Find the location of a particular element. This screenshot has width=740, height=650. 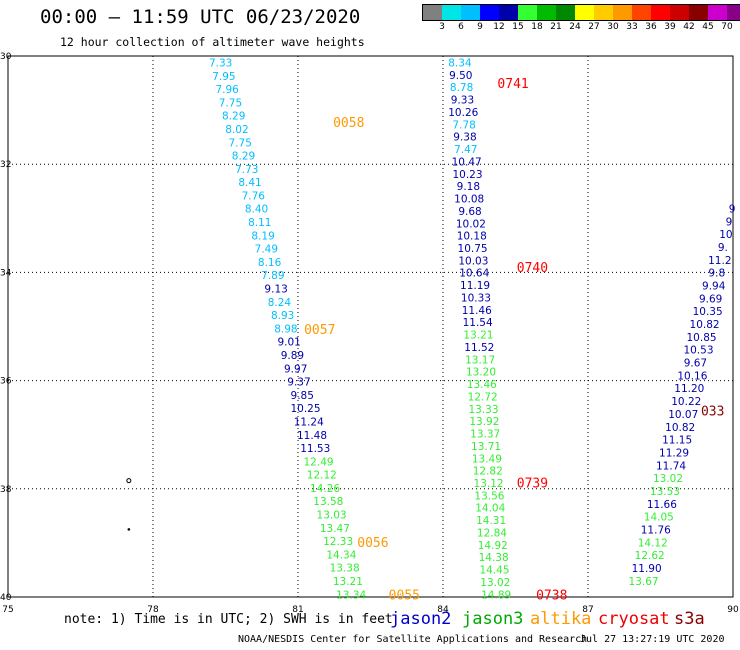

swh-value: 14.45 is located at coordinates (494, 571).